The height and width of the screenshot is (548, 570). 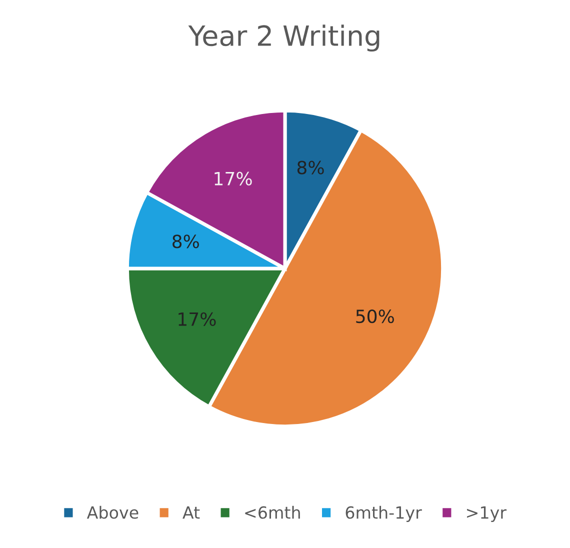 What do you see at coordinates (384, 514) in the screenshot?
I see `legend-label: 6mth-1yr` at bounding box center [384, 514].